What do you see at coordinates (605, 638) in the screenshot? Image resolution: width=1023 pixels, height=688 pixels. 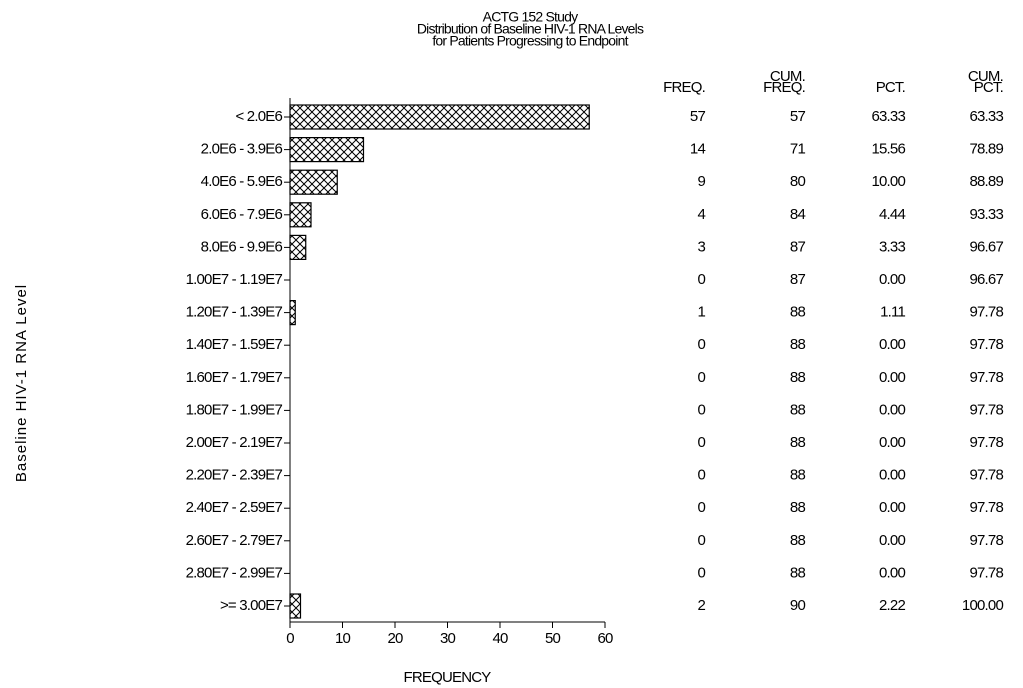 I see `x-tick-label: 60` at bounding box center [605, 638].